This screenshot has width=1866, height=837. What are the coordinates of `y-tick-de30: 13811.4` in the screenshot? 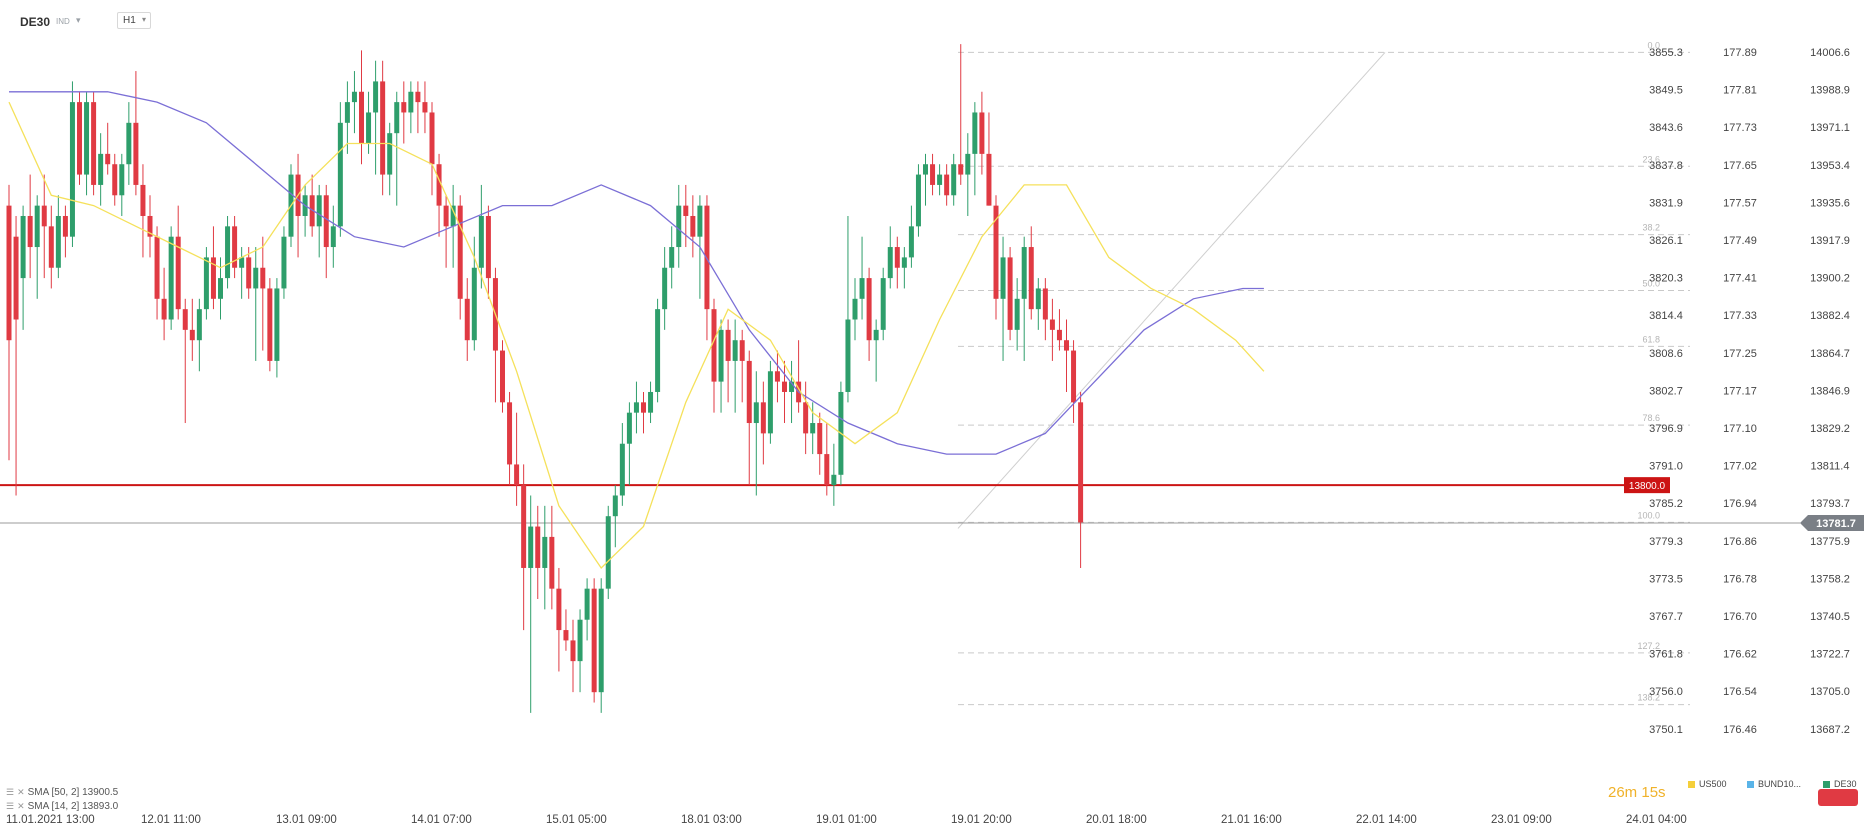 It's located at (1830, 467).